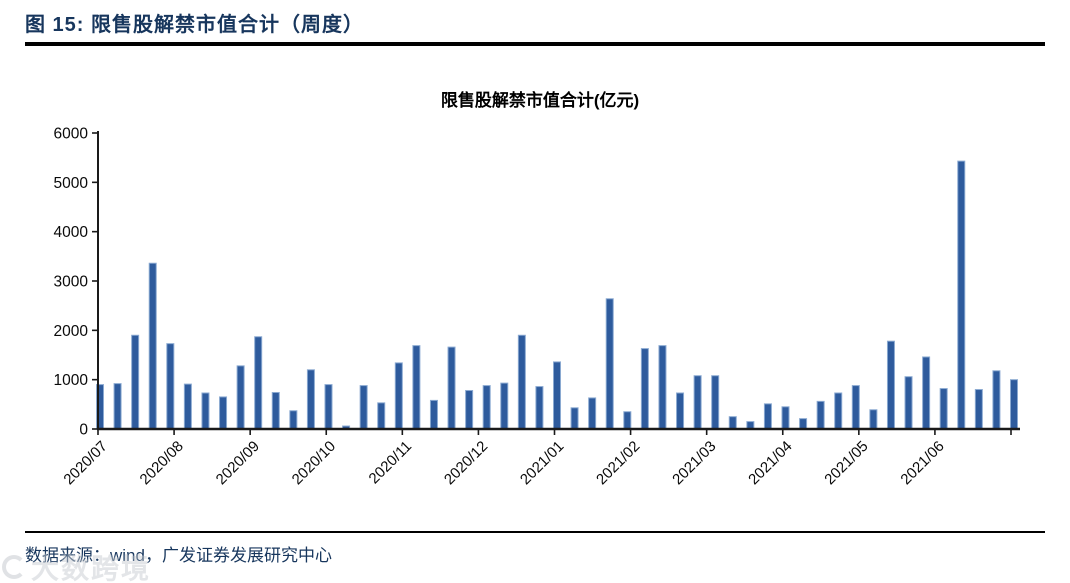 The height and width of the screenshot is (583, 1070). What do you see at coordinates (195, 25) in the screenshot?
I see `figure-caption: 图 15: 限售股解禁市值合计（周度）` at bounding box center [195, 25].